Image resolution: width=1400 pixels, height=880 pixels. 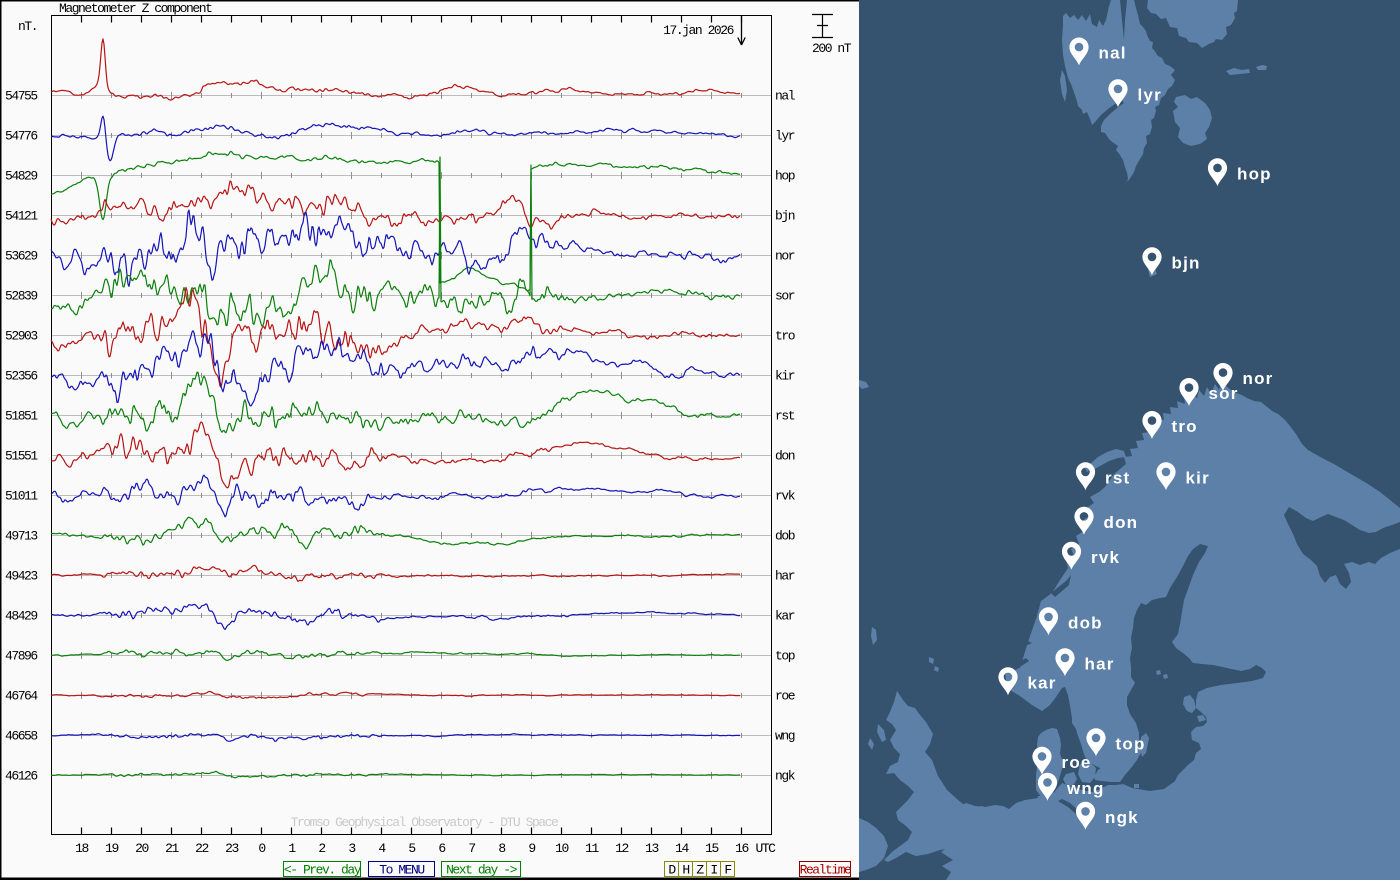 What do you see at coordinates (21, 696) in the screenshot?
I see `svg-text: 46764` at bounding box center [21, 696].